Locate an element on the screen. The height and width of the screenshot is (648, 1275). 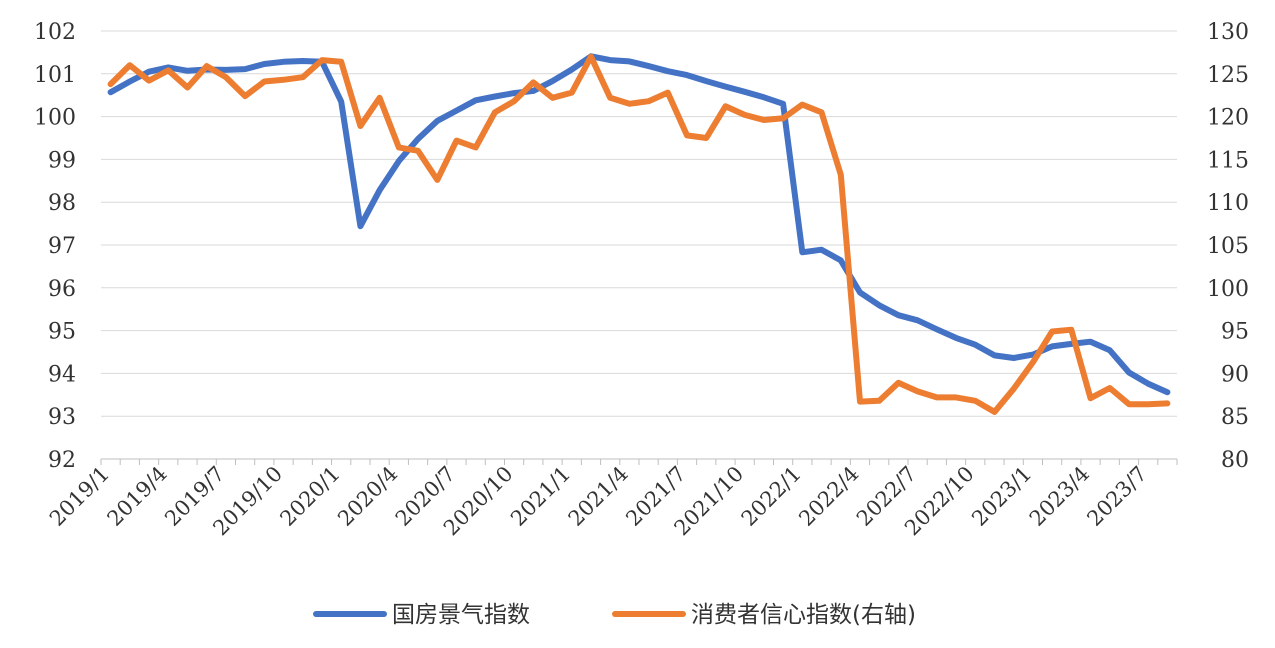
left-tick-label: 97 is located at coordinates (62, 246).